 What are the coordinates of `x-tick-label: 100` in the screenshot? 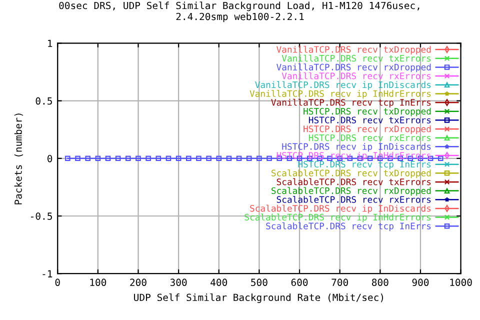 It's located at (98, 282).